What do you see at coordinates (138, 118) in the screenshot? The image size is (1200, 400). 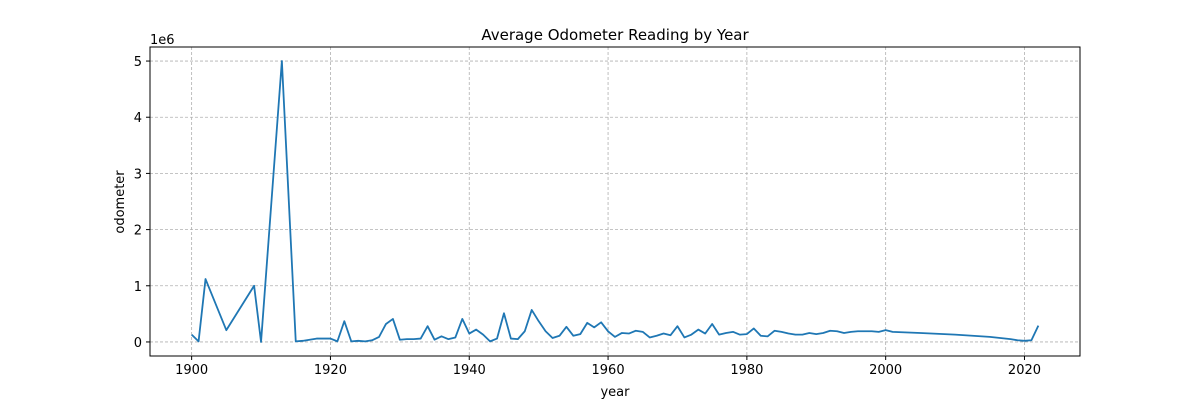 I see `y-tick-label: 4` at bounding box center [138, 118].